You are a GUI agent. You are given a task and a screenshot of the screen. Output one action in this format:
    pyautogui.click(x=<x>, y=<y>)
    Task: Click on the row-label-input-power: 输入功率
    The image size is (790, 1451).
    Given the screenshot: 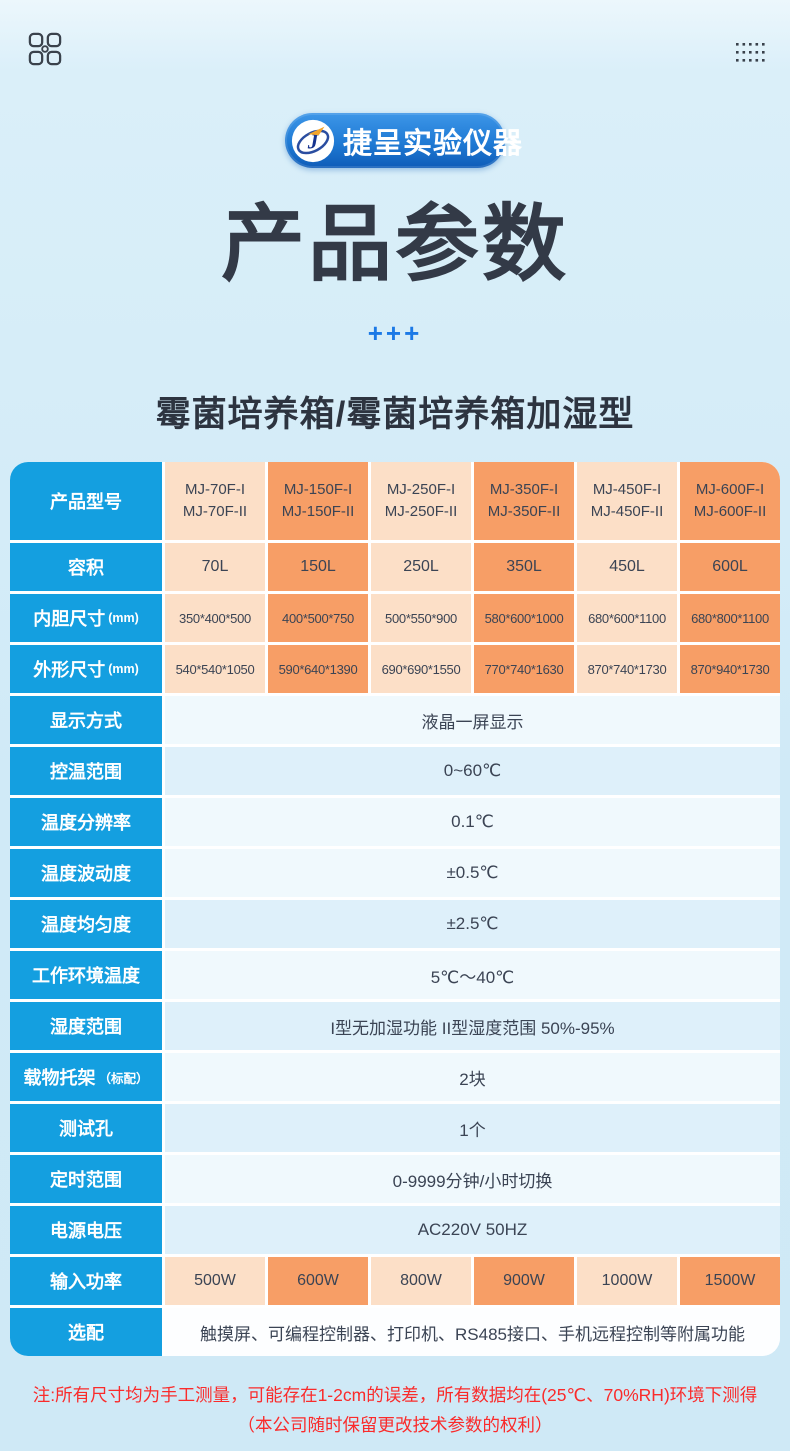 What is the action you would take?
    pyautogui.click(x=86, y=1281)
    